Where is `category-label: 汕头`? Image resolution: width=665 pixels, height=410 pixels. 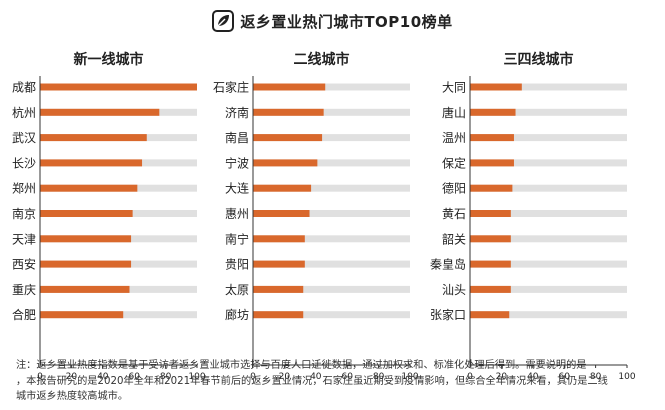
category-label: 汕头 is located at coordinates (454, 290).